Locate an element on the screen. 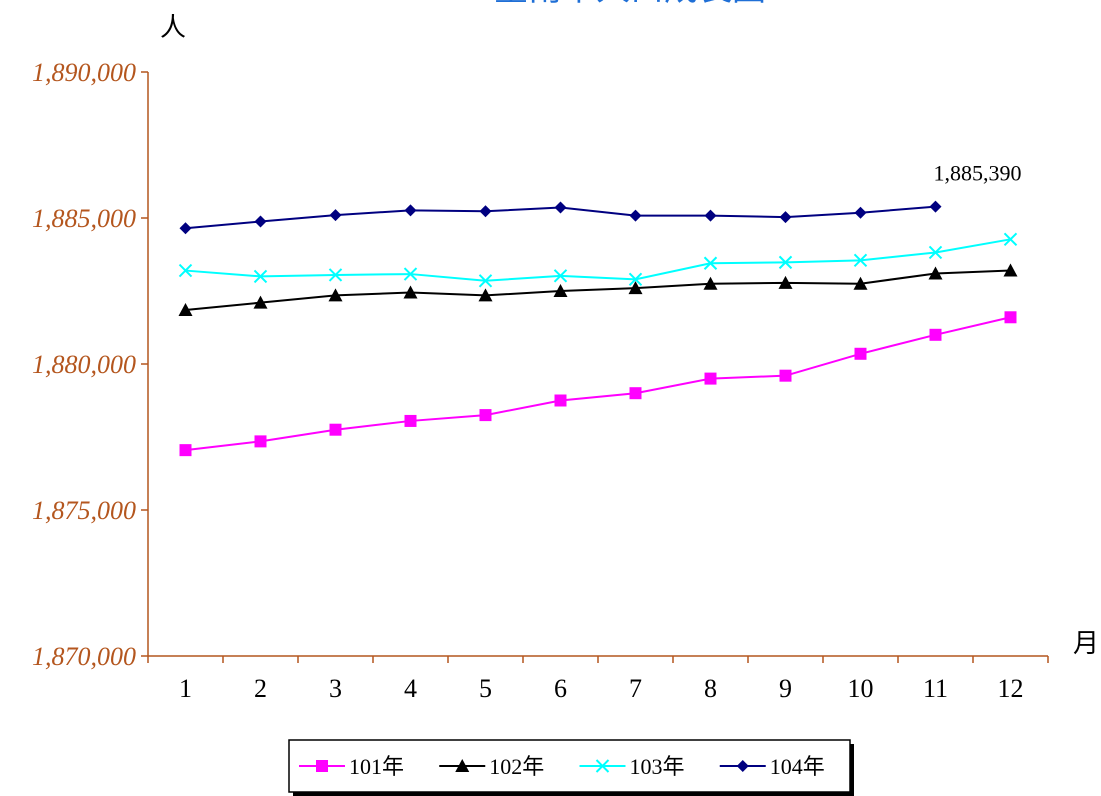 Image resolution: width=1101 pixels, height=796 pixels. legend-label: 102年 is located at coordinates (516, 766).